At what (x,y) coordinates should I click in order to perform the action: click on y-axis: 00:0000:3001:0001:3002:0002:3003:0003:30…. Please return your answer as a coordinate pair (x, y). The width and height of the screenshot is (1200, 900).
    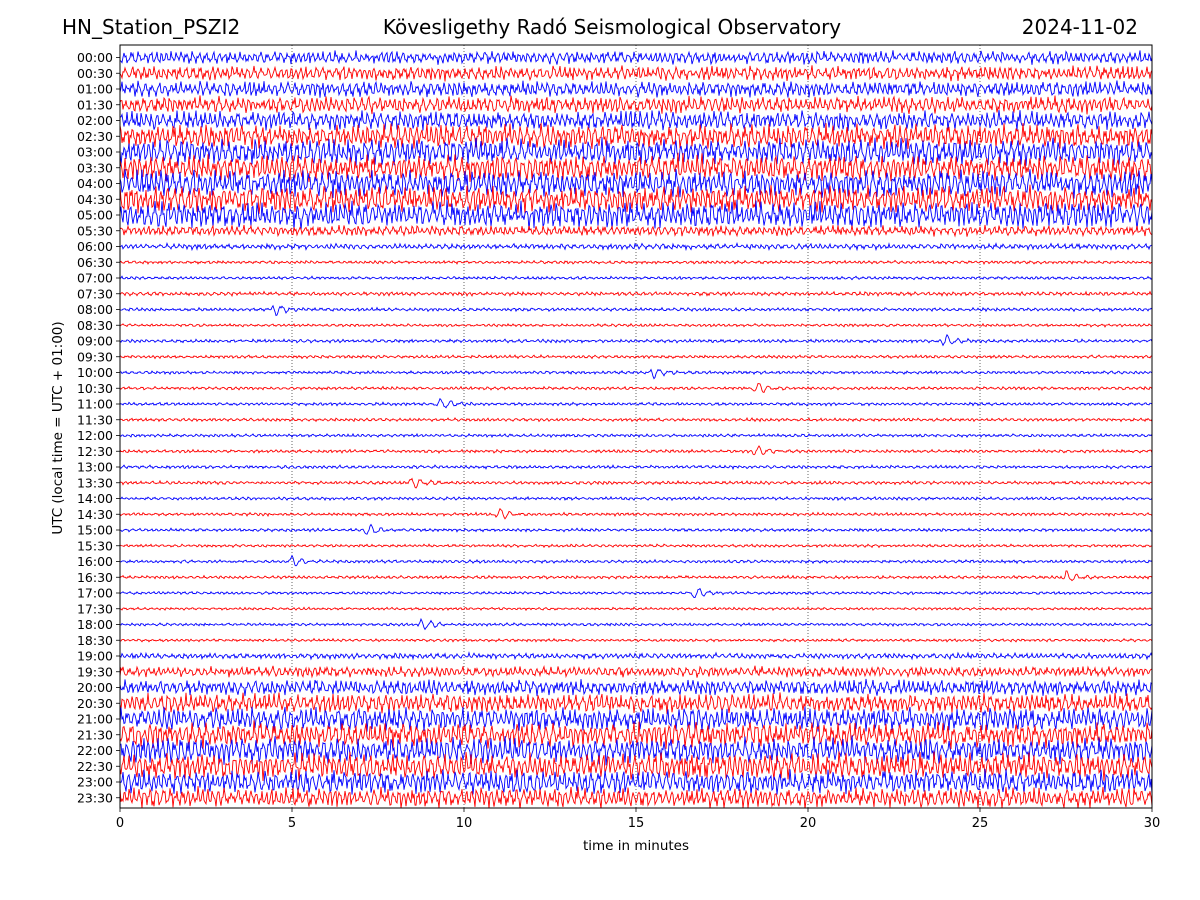
    Looking at the image, I should click on (98, 427).